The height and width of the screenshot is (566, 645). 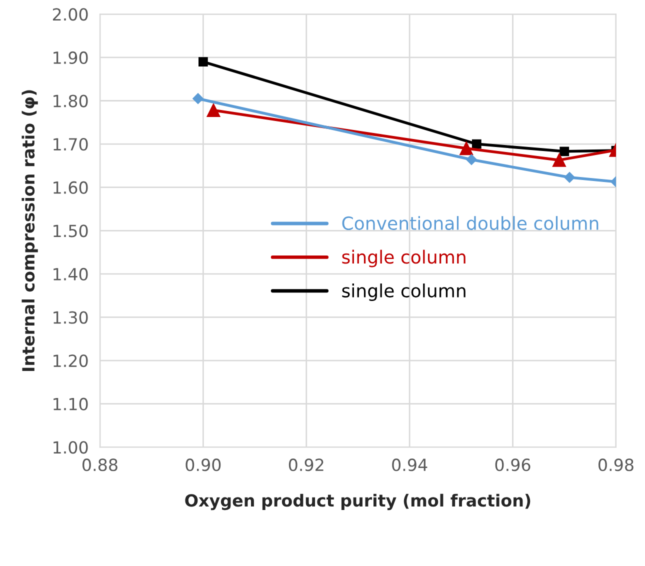 What do you see at coordinates (71, 101) in the screenshot?
I see `y-tick-label: 1.80` at bounding box center [71, 101].